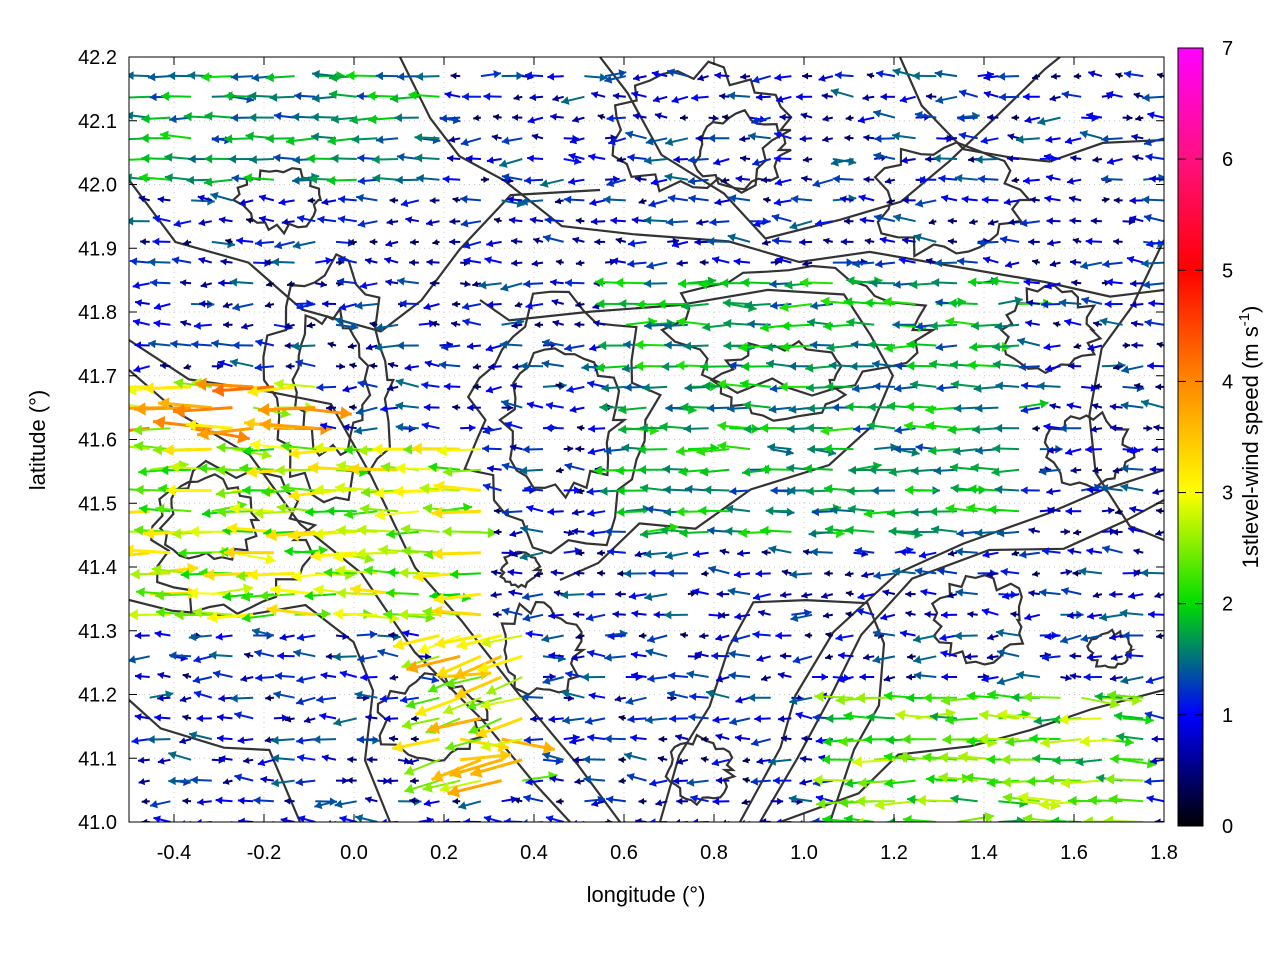 The height and width of the screenshot is (960, 1280). Describe the element at coordinates (952, 200) in the screenshot. I see `contour-line` at that location.